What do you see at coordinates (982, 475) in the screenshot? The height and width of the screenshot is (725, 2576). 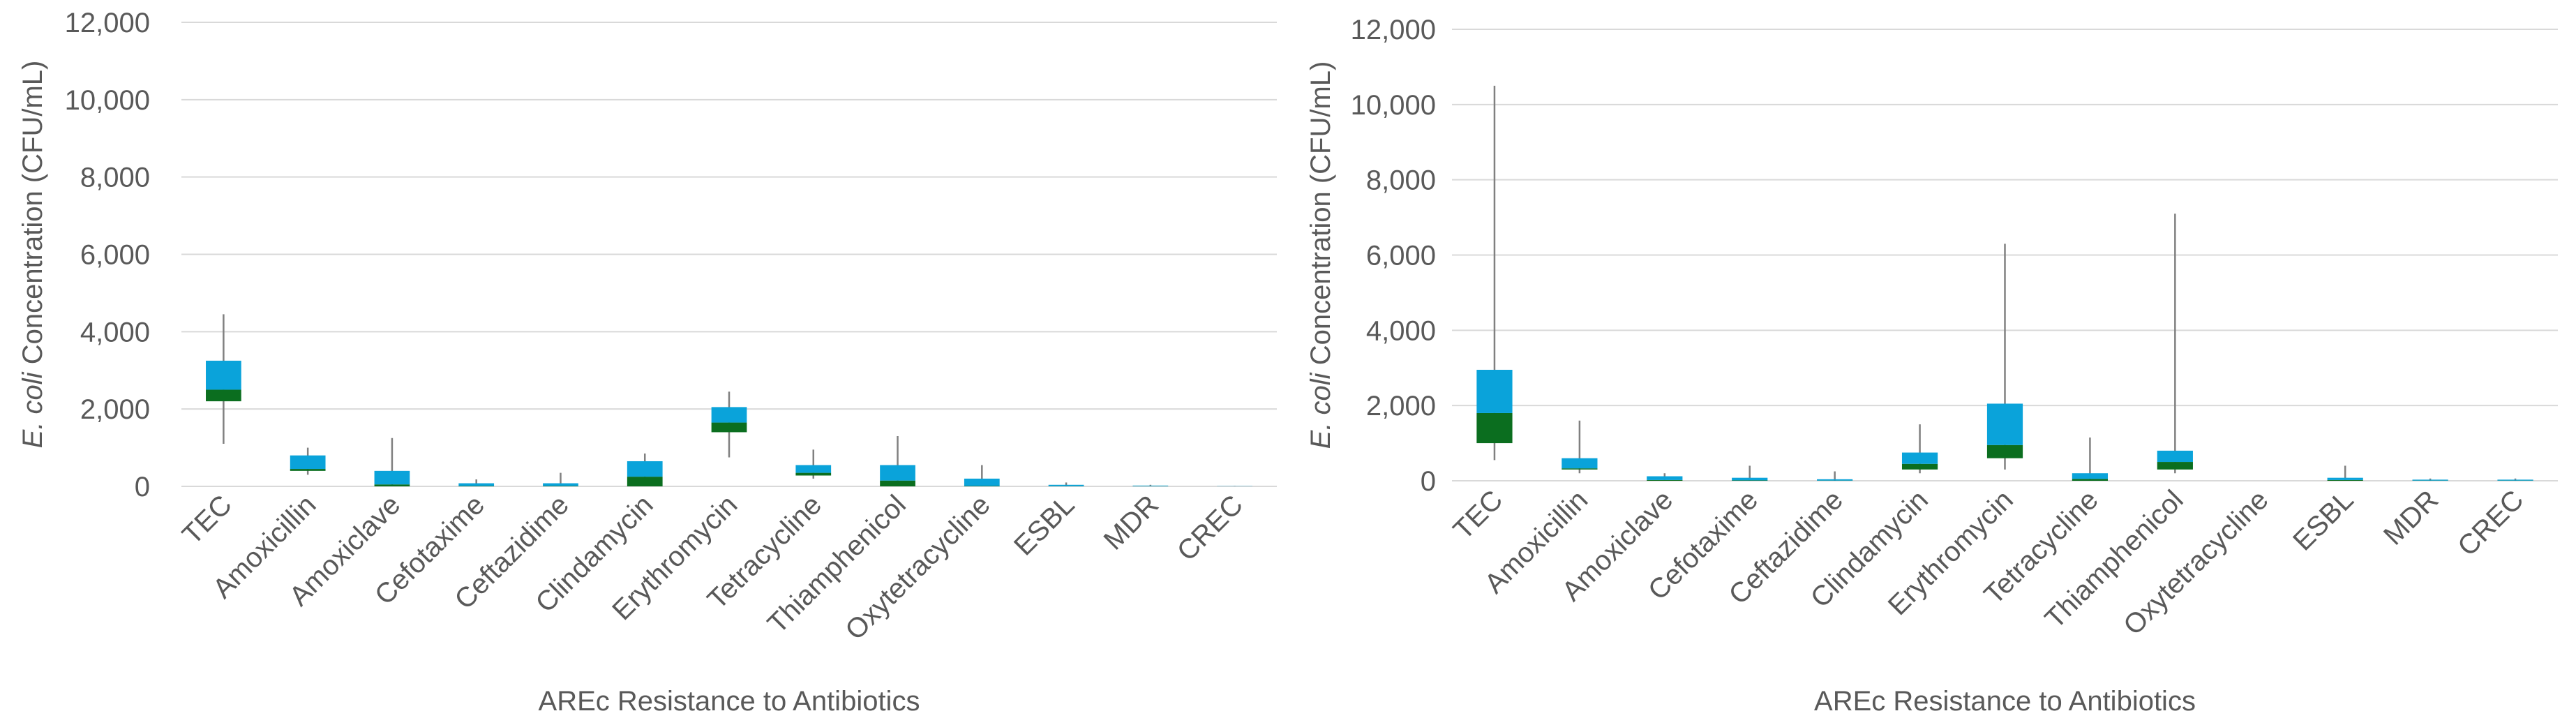 I see `box-oxytetracycline` at bounding box center [982, 475].